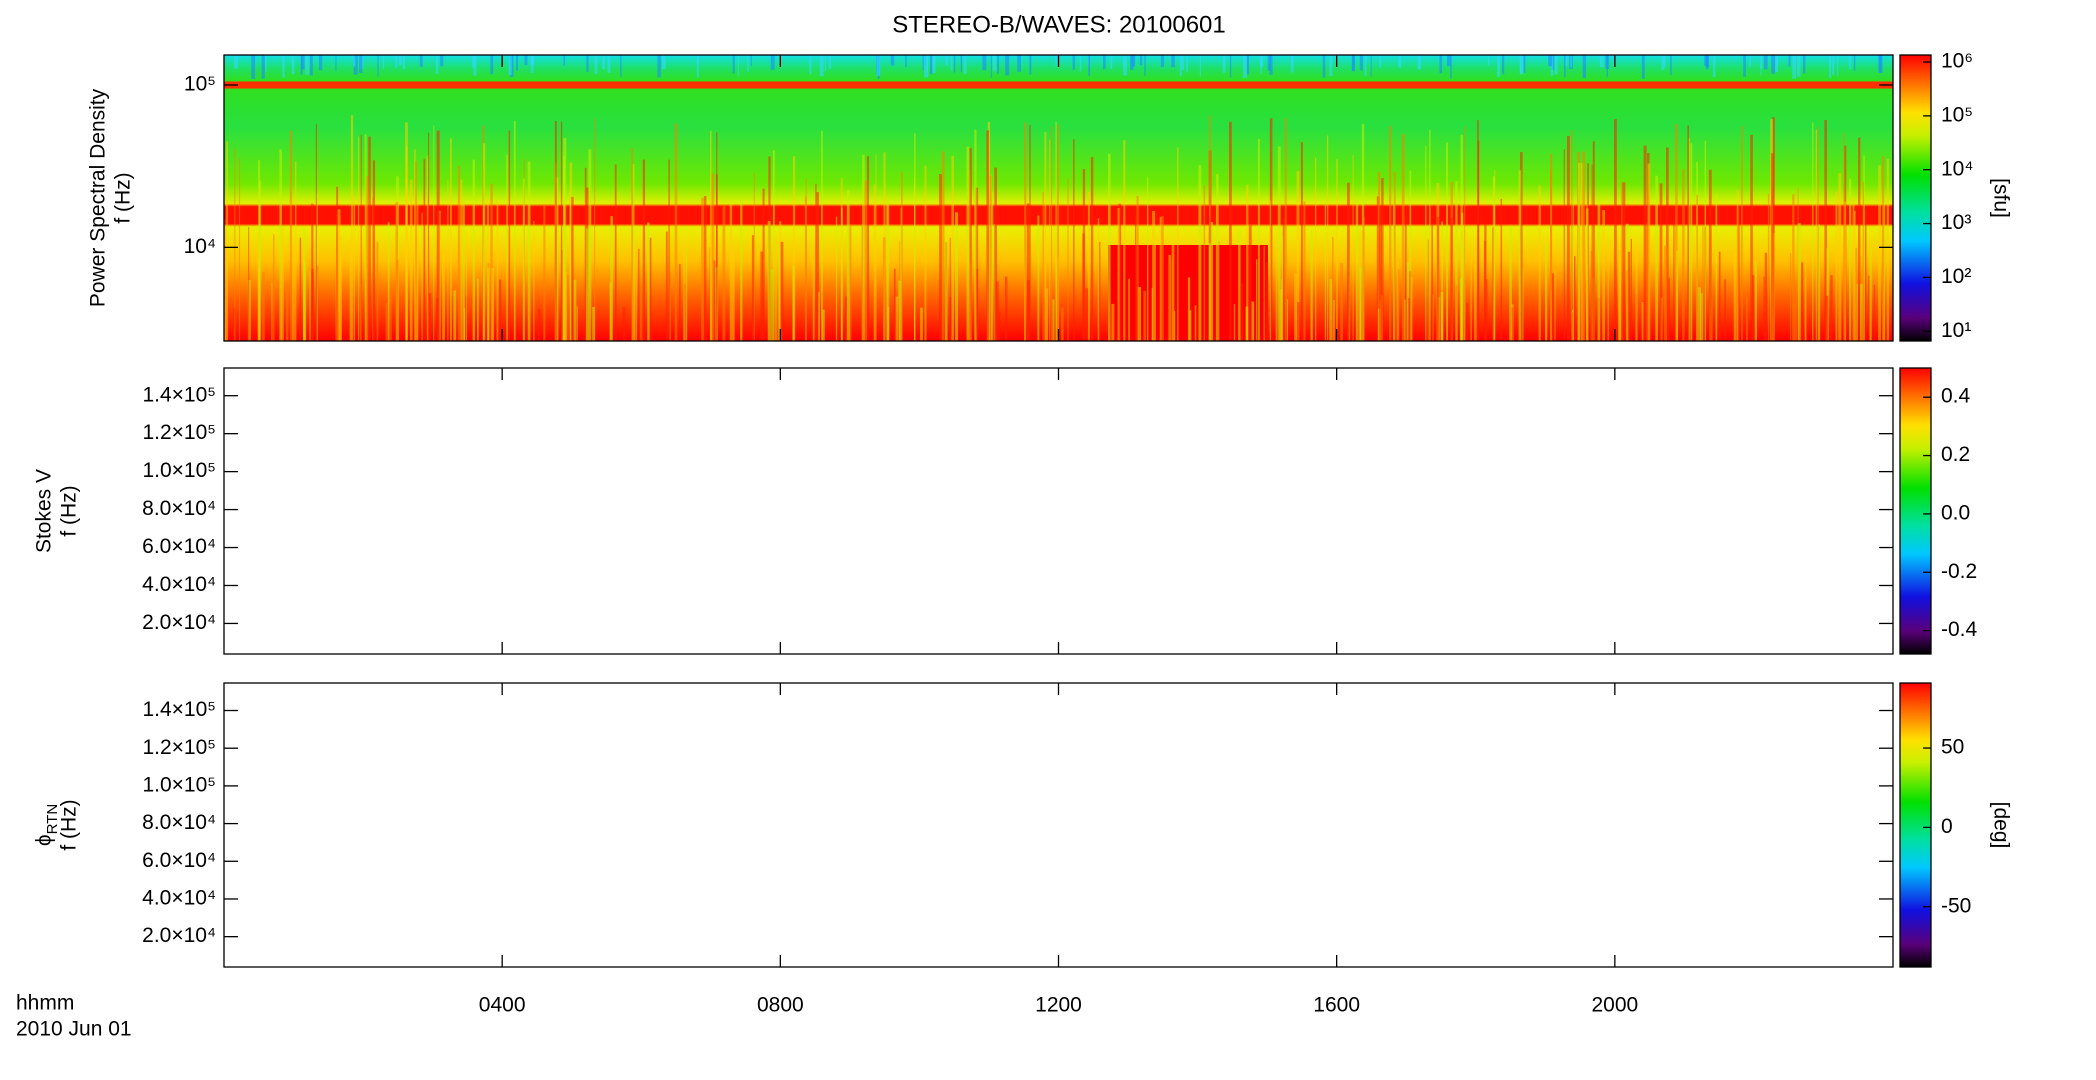 The height and width of the screenshot is (1080, 2096). Describe the element at coordinates (52, 819) in the screenshot. I see `y-axis-label-subscript: RTN` at that location.